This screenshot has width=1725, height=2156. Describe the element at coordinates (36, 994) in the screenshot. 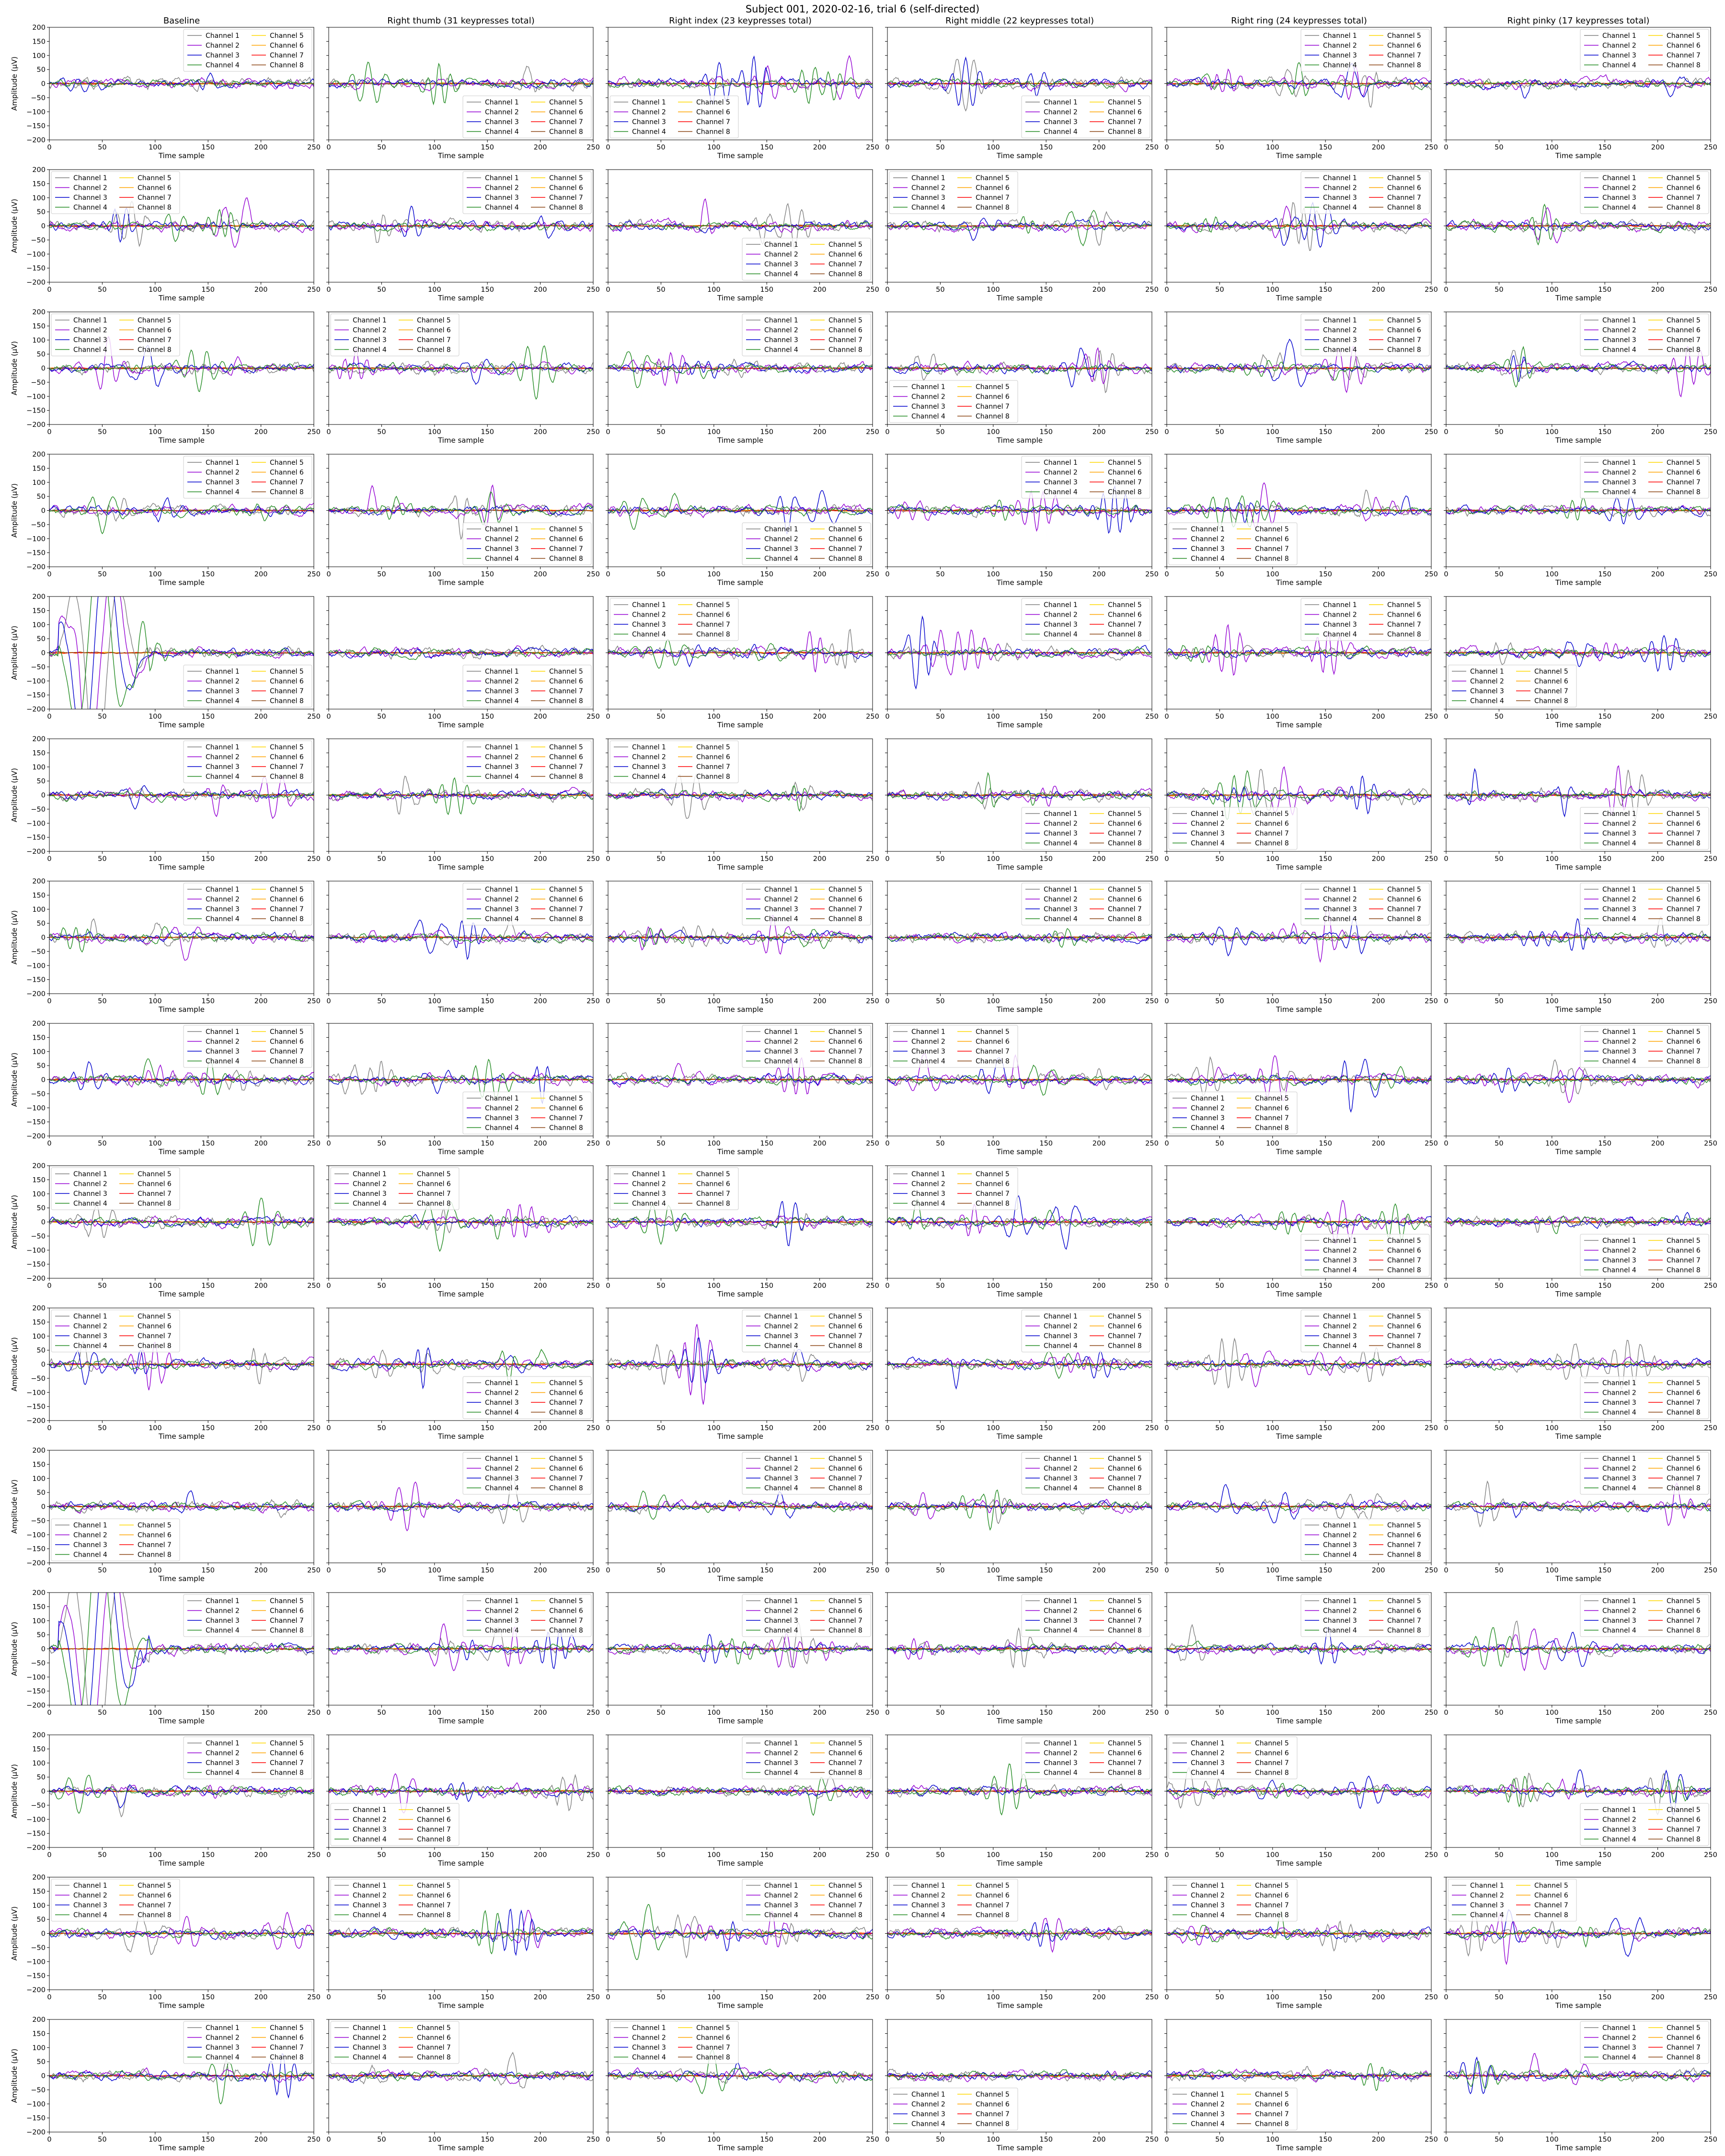

I see `y-tick-label: −200` at that location.